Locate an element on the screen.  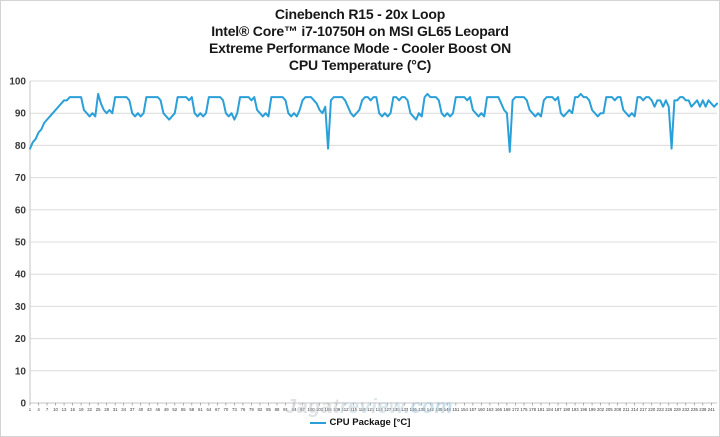
x-tick-label: 88 is located at coordinates (277, 409).